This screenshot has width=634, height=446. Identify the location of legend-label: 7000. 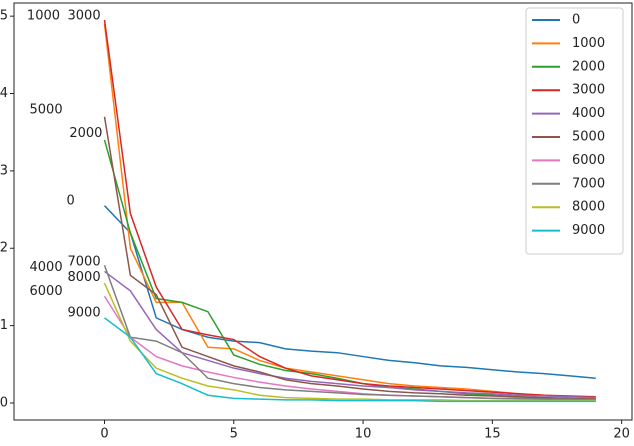
(588, 183).